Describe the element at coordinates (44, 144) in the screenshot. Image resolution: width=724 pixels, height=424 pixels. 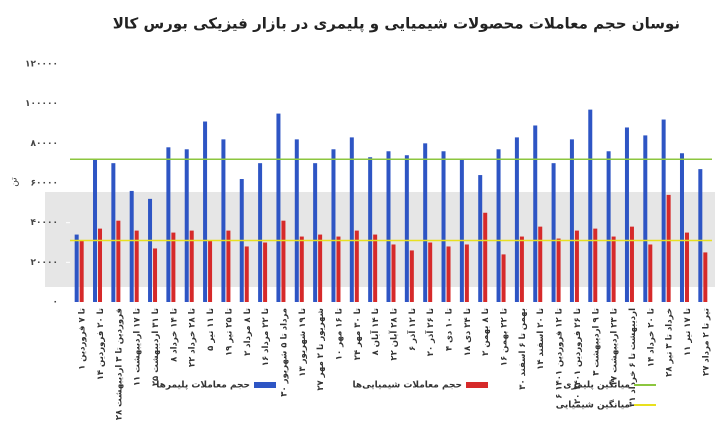
I see `y-tick-label: ۸۰۰۰۰` at that location.